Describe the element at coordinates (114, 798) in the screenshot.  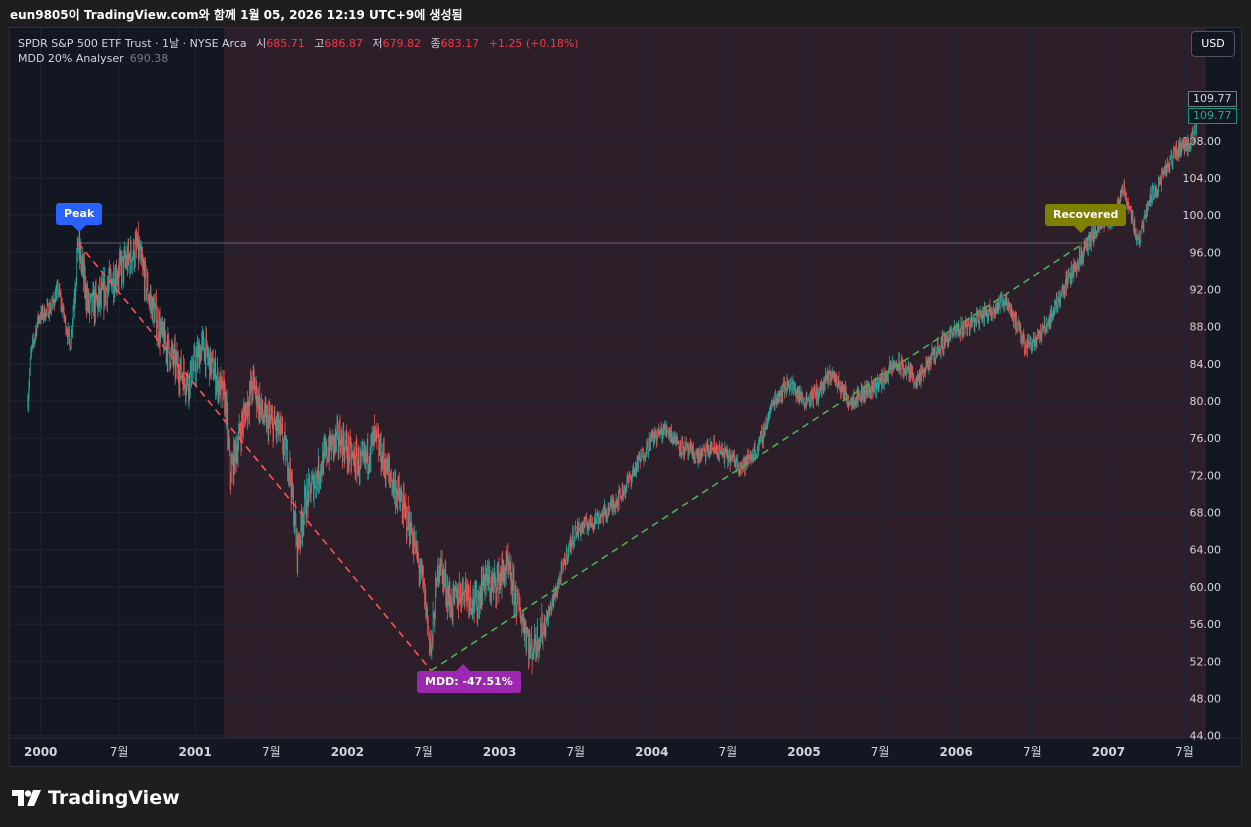
I see `tradingview-logo-text: TradingView` at that location.